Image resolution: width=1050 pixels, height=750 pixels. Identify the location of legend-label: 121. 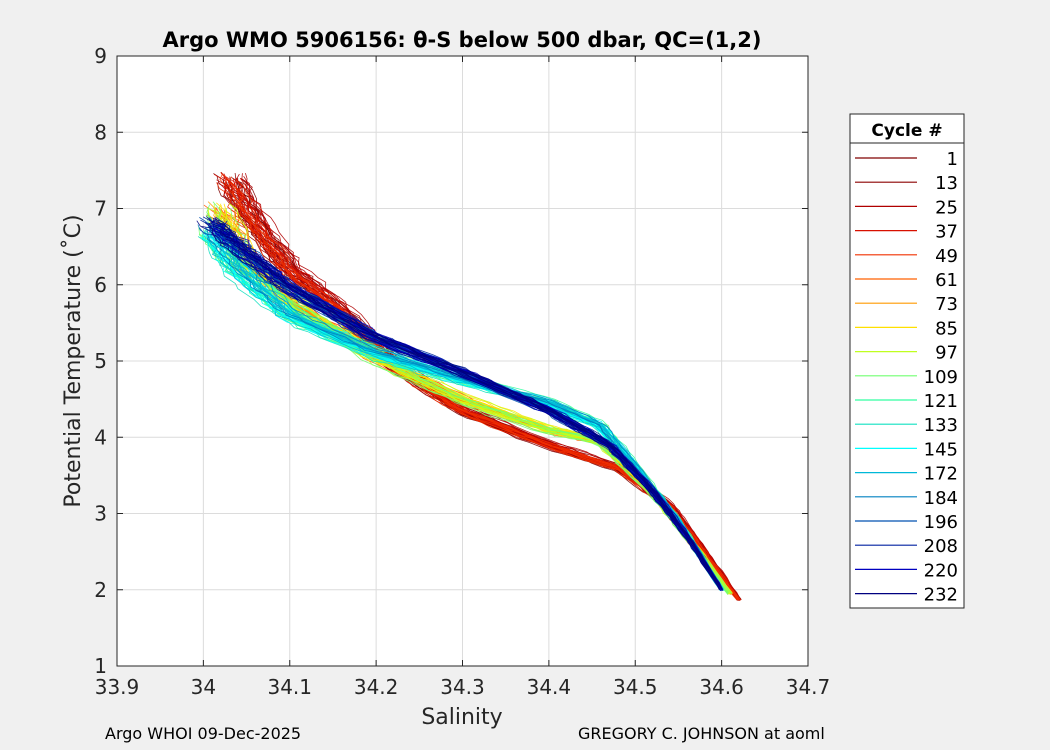
(941, 401).